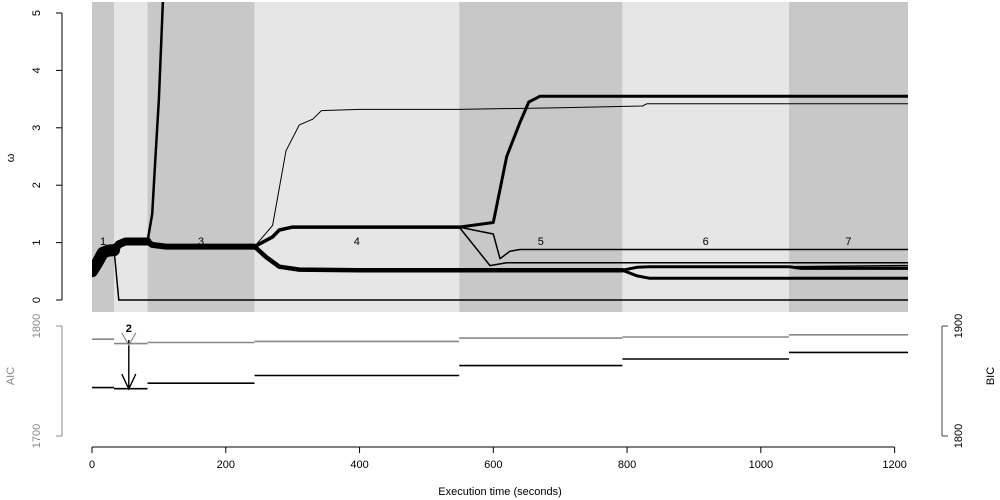  What do you see at coordinates (37, 185) in the screenshot?
I see `omega-tick-label: 2` at bounding box center [37, 185].